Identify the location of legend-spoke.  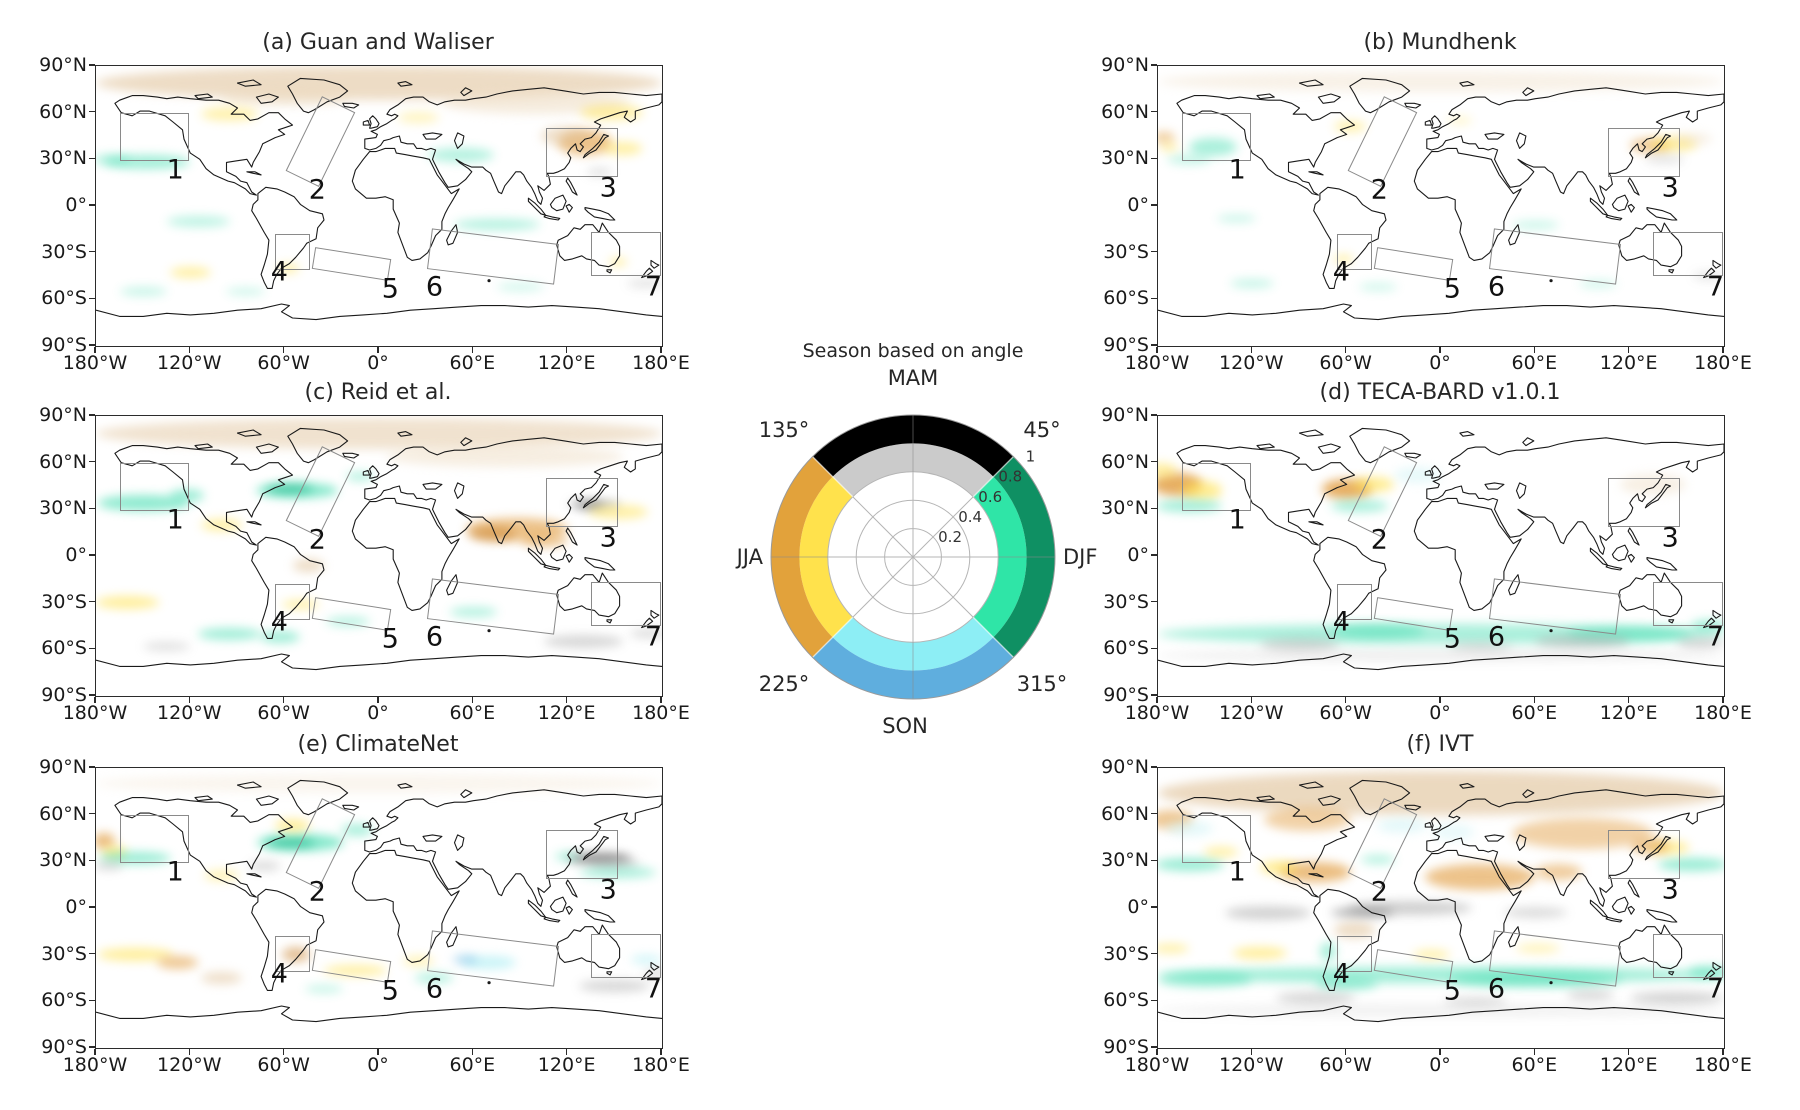
(943, 587).